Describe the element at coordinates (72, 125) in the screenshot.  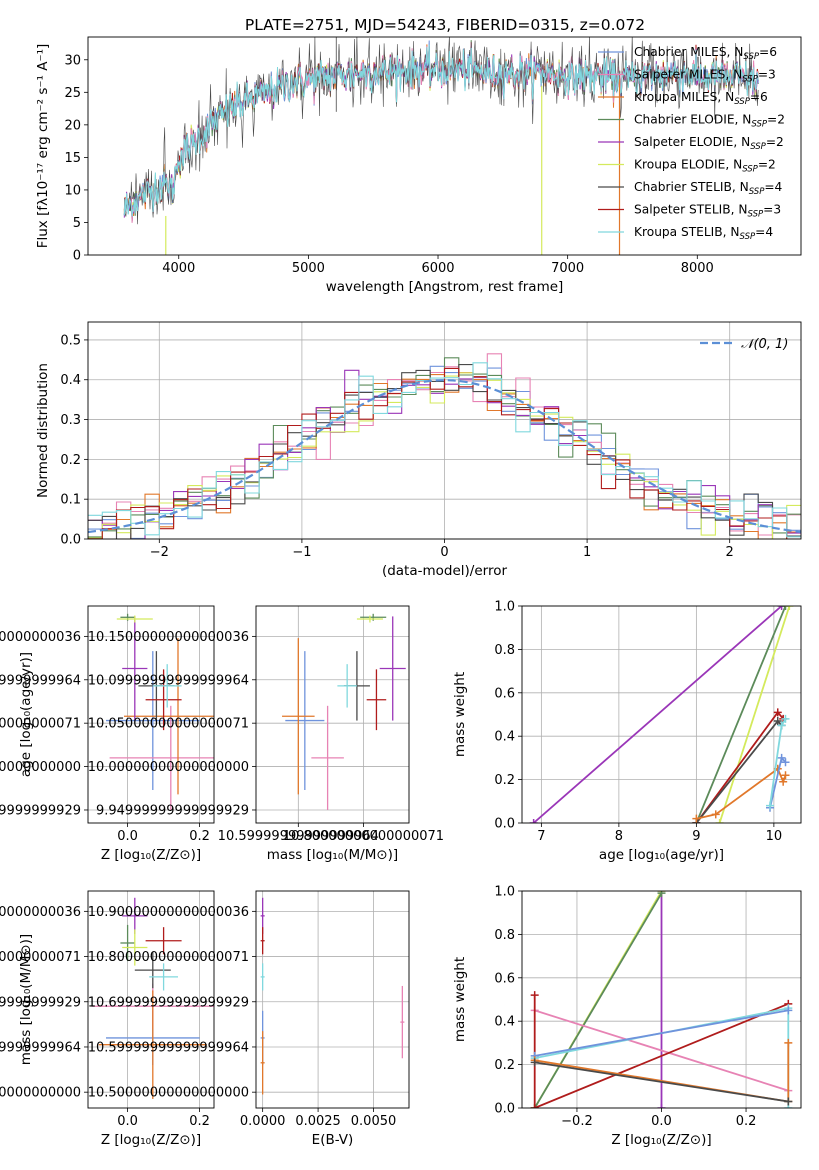
I see `y-tick-label: 20` at that location.